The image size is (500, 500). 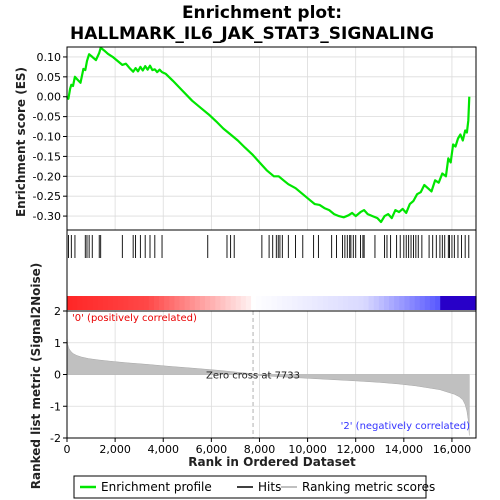 I want to click on ranked-list-y-axis-label: Ranked list metric (Signal2Noise), so click(x=36, y=376).